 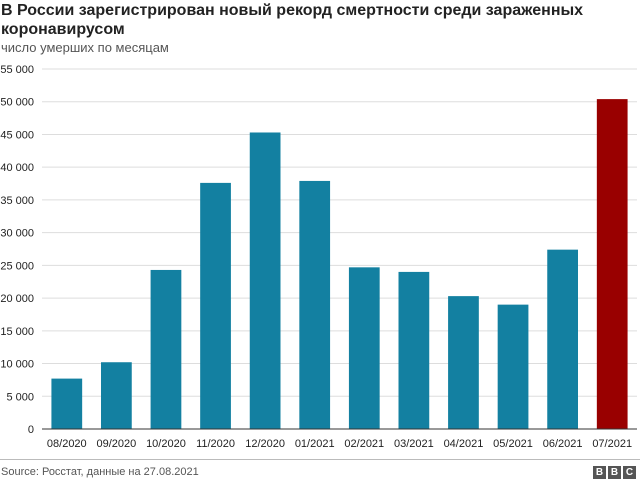 I want to click on bbc-logo: B B C, so click(x=614, y=472).